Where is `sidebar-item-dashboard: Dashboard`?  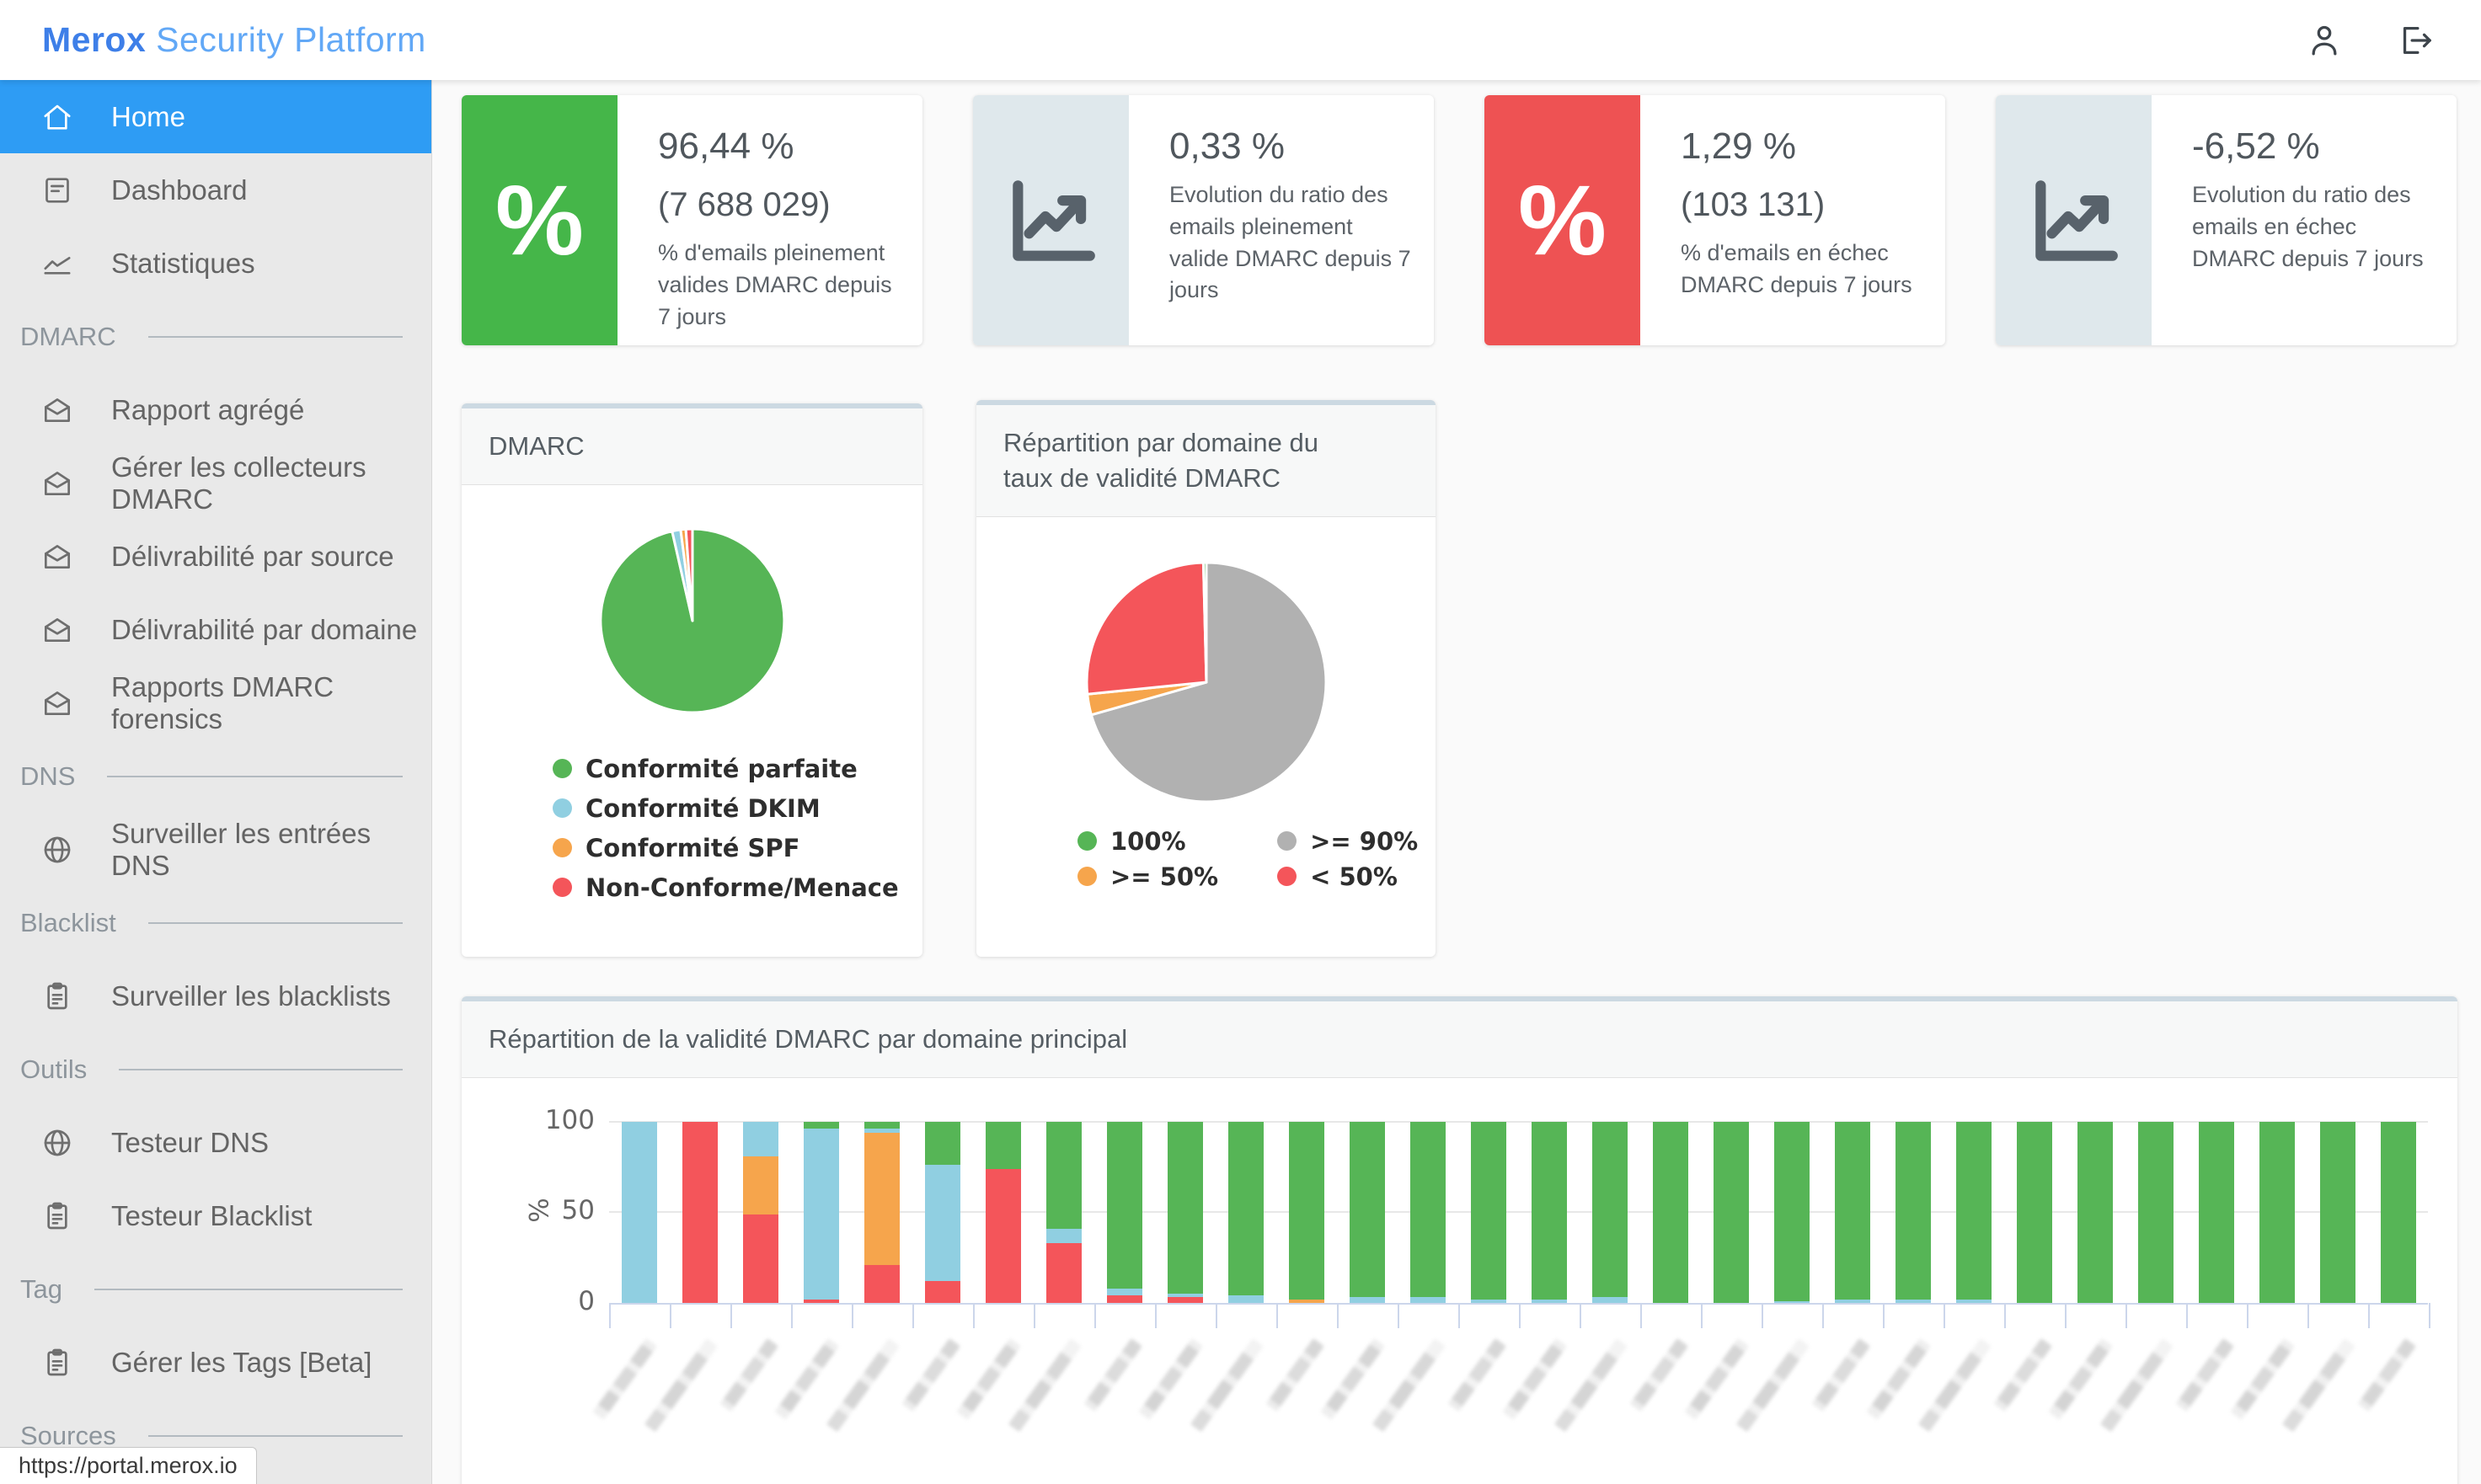
sidebar-item-dashboard: Dashboard is located at coordinates (216, 190).